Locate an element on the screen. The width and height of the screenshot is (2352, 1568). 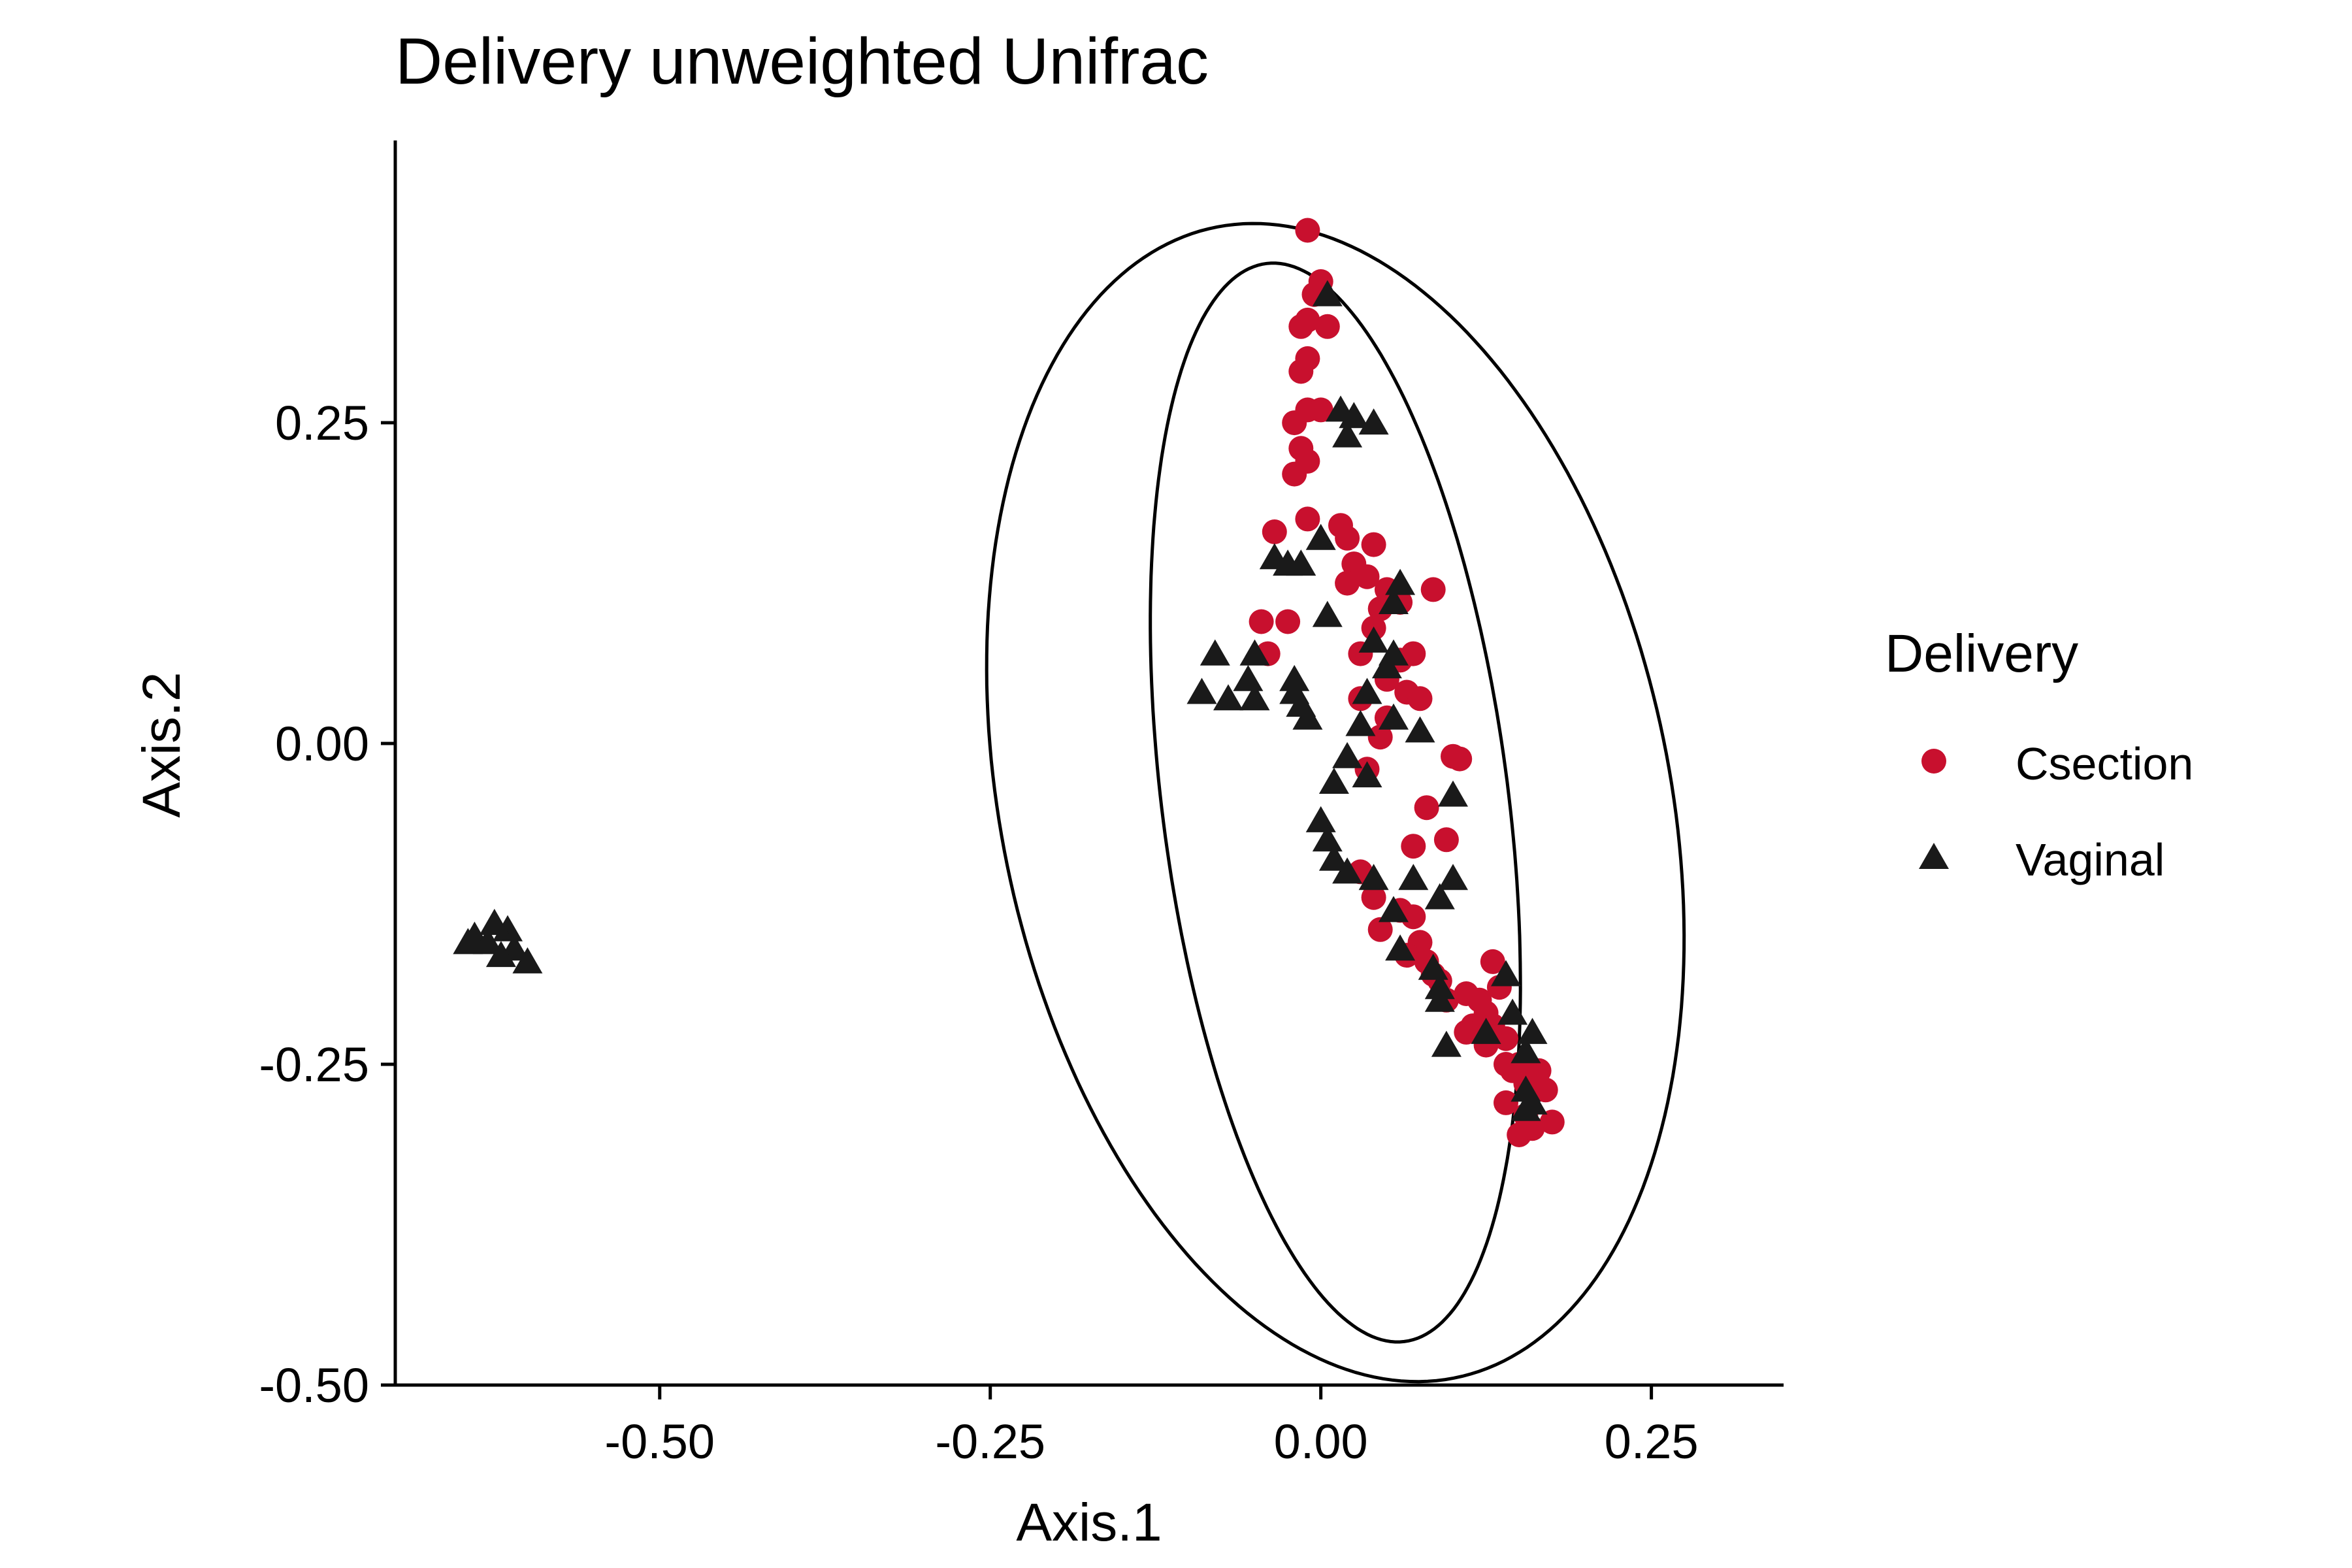
legend-item-csection: Csection is located at coordinates (2057, 763).